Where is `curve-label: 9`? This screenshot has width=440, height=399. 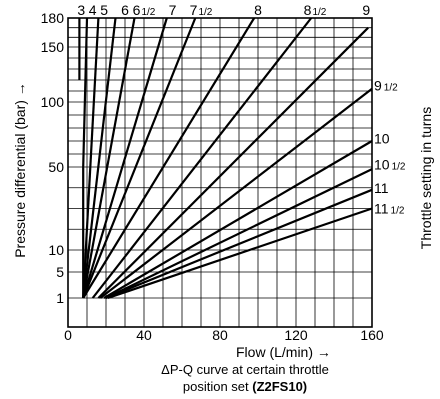
curve-label: 9 is located at coordinates (366, 10).